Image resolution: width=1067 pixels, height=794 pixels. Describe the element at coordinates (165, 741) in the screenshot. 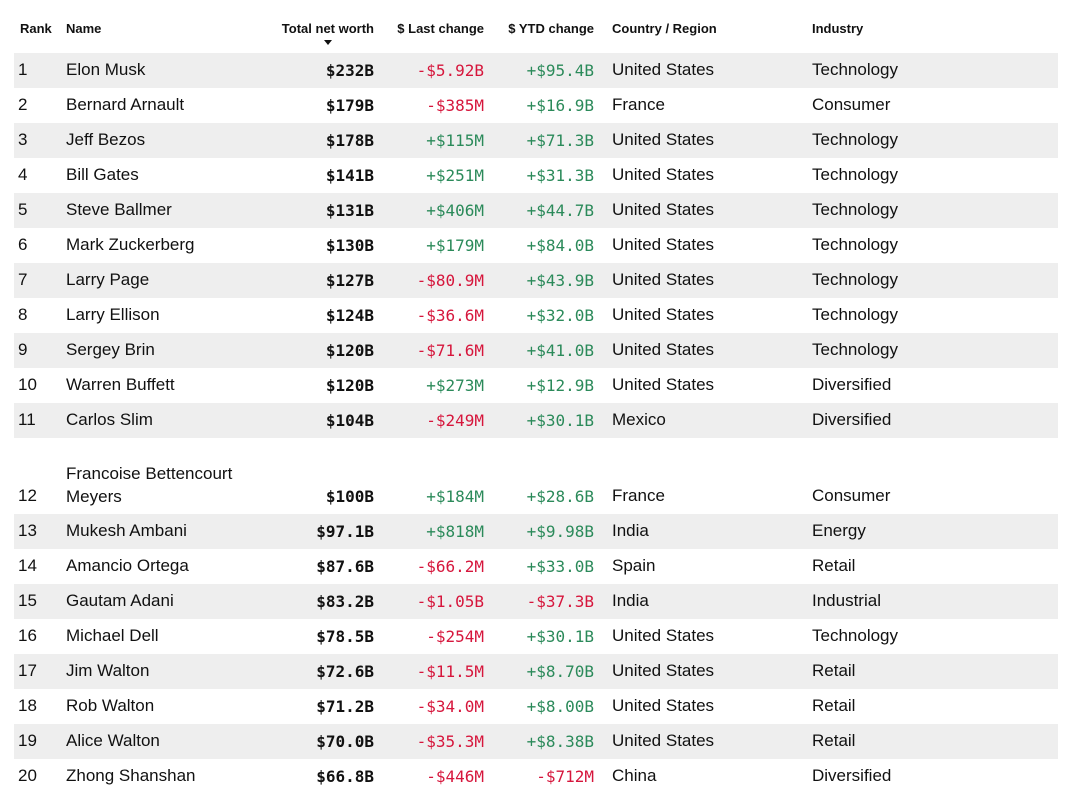

I see `name-cell: Alice Walton` at that location.